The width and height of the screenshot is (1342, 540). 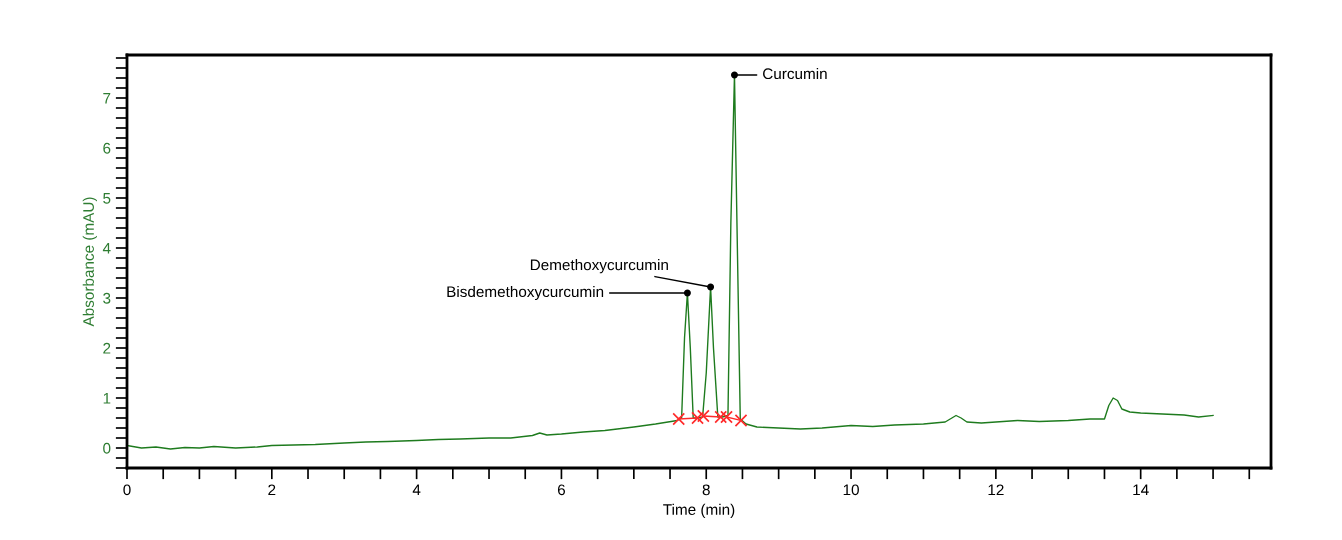 What do you see at coordinates (106, 248) in the screenshot?
I see `y-tick-label: 4` at bounding box center [106, 248].